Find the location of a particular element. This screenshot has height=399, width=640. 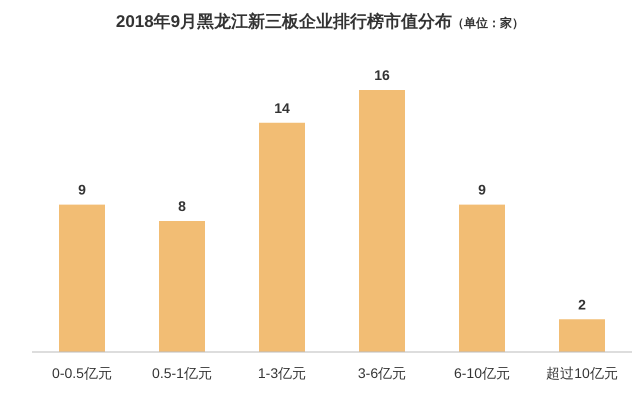

x-tick-label: 6-10亿元 is located at coordinates (482, 373).